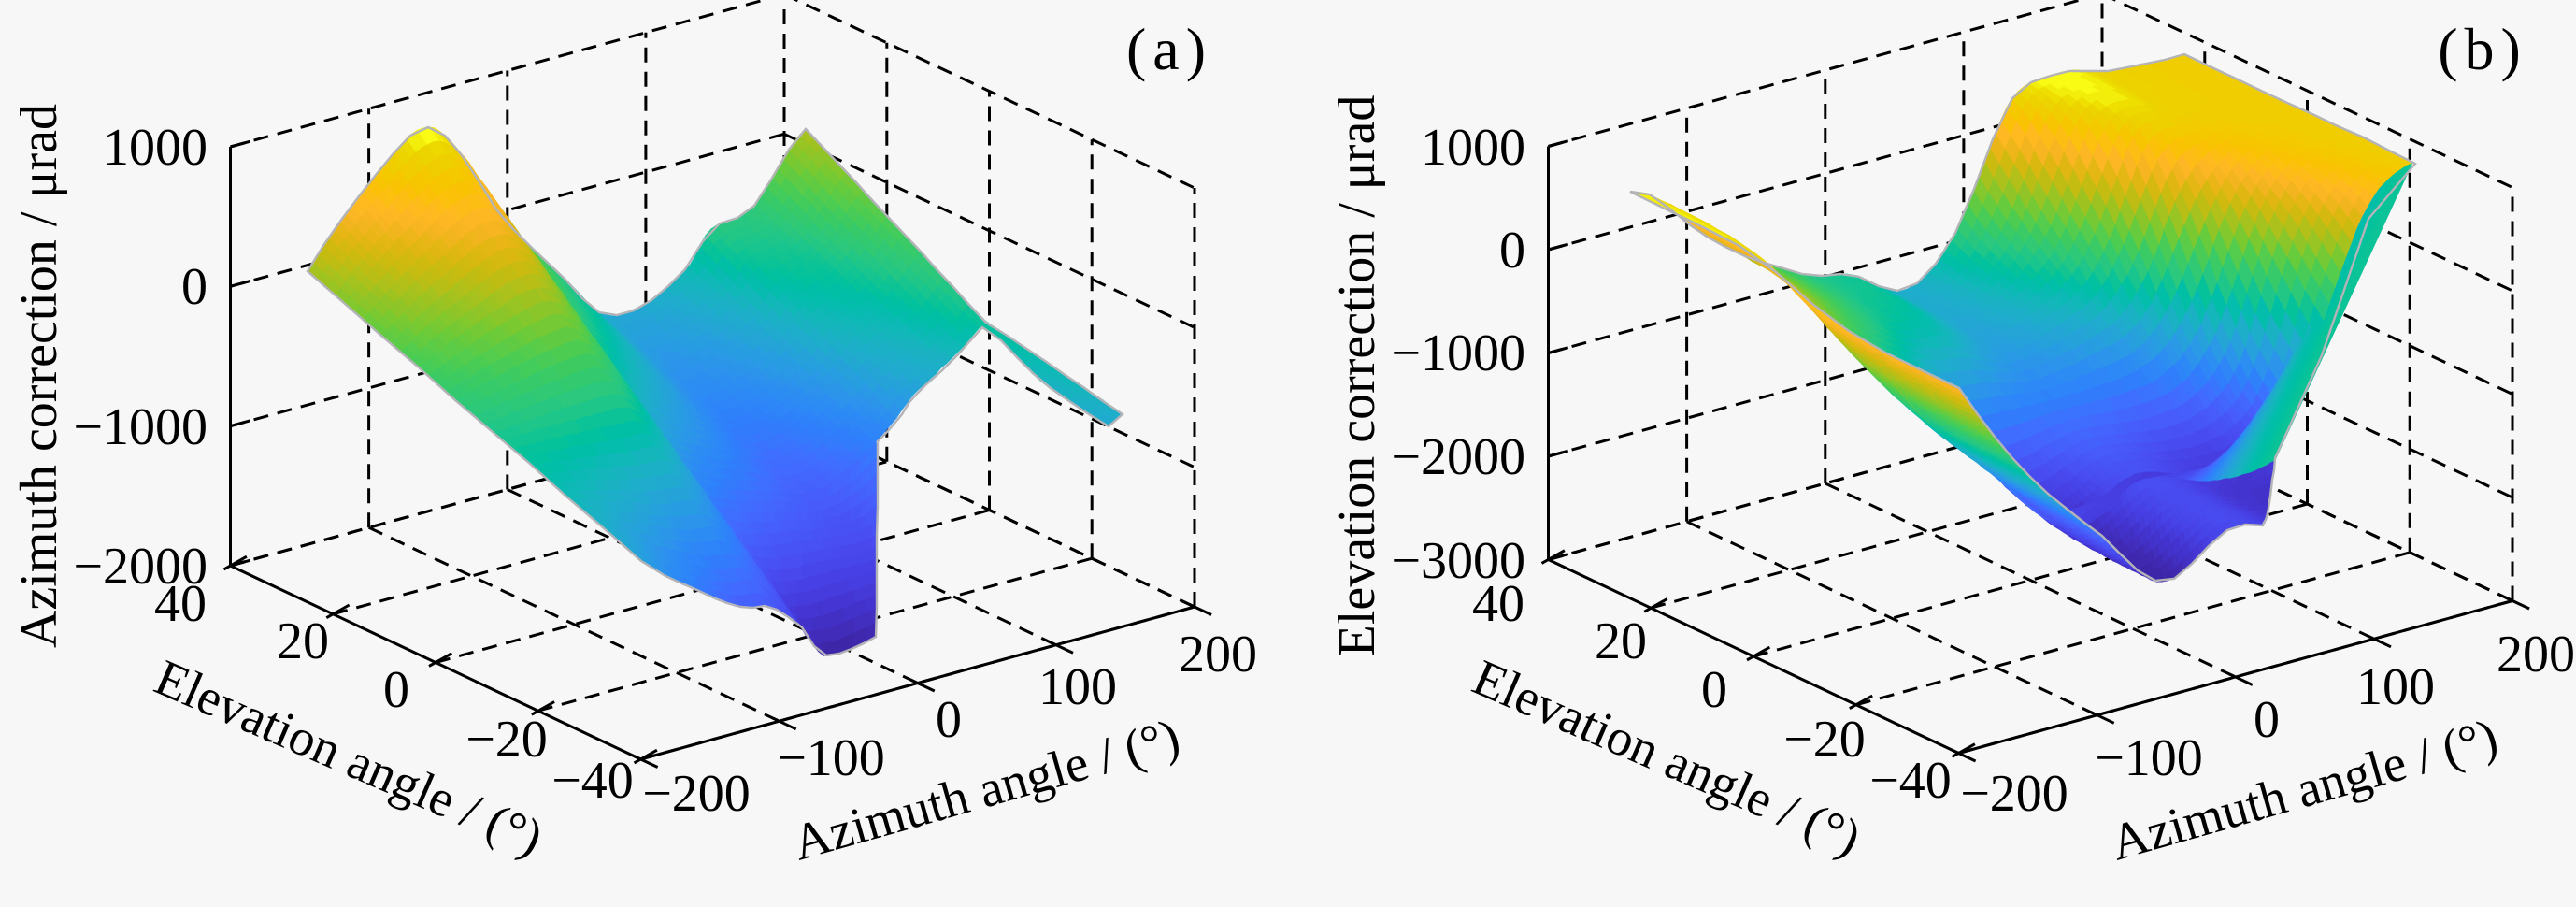 The width and height of the screenshot is (2576, 907). Describe the element at coordinates (2482, 49) in the screenshot. I see `svg-text: (b)` at that location.